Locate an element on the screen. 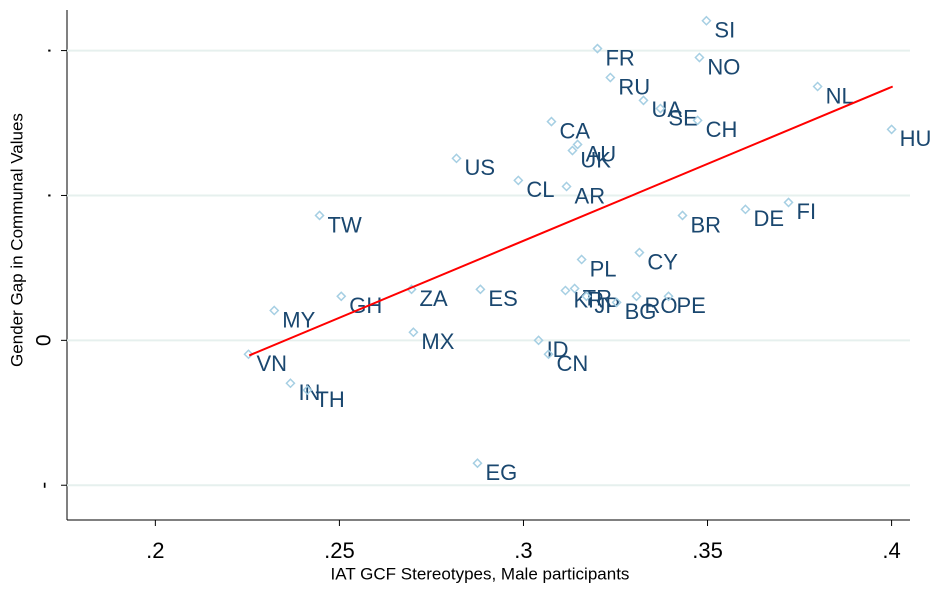 The image size is (945, 590). point-label: BG is located at coordinates (641, 311).